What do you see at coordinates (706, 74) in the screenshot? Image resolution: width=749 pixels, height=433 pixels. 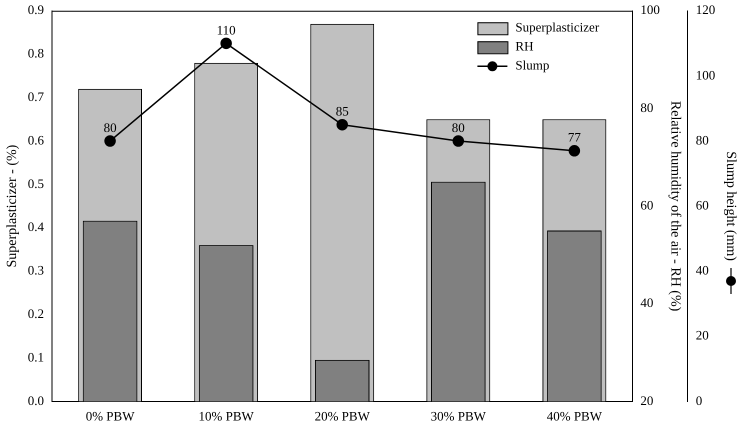 I see `y3-tick-label: 100` at bounding box center [706, 74].